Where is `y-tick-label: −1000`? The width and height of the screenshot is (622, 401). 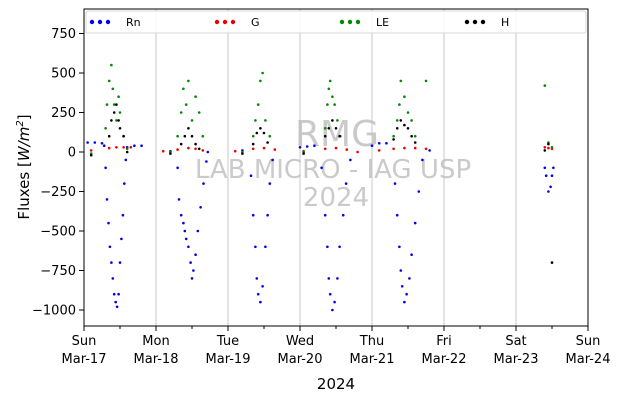 y-tick-label: −1000 is located at coordinates (54, 311).